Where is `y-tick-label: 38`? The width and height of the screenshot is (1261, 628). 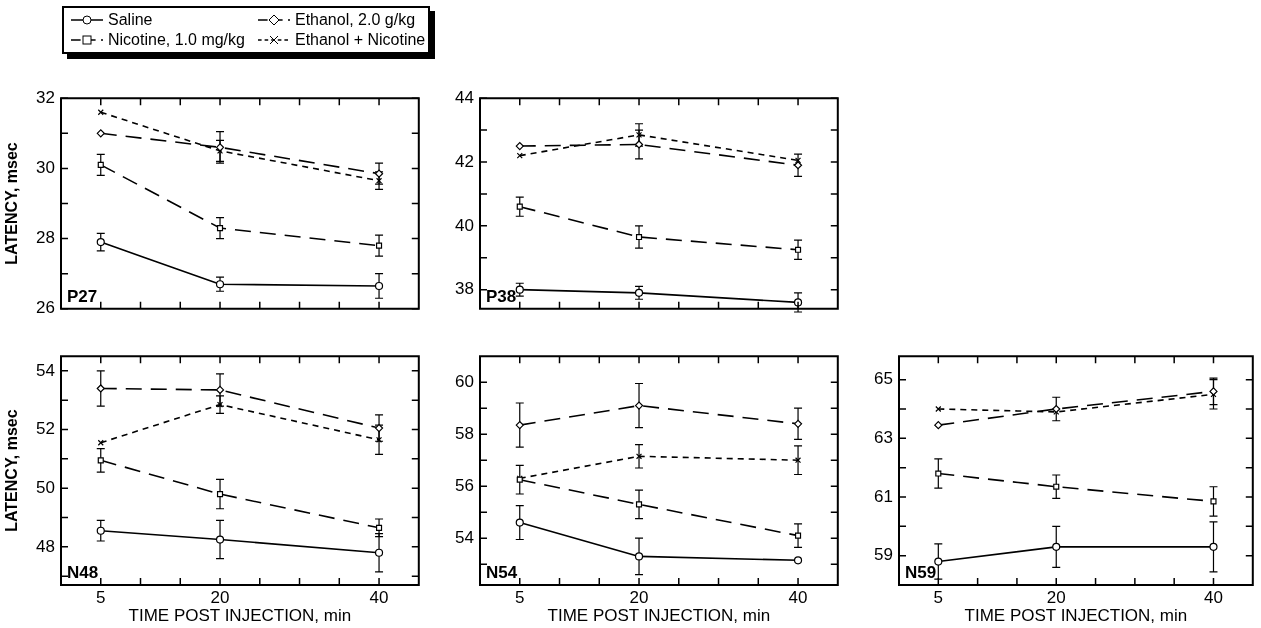 y-tick-label: 38 is located at coordinates (464, 289).